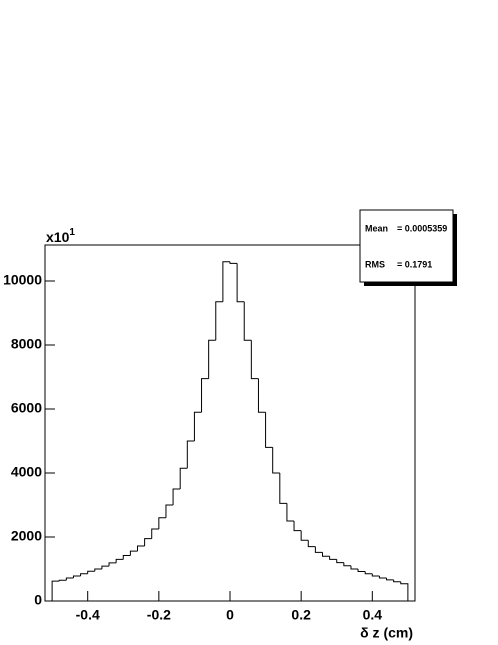  I want to click on y-tick-label: 0, so click(38, 600).